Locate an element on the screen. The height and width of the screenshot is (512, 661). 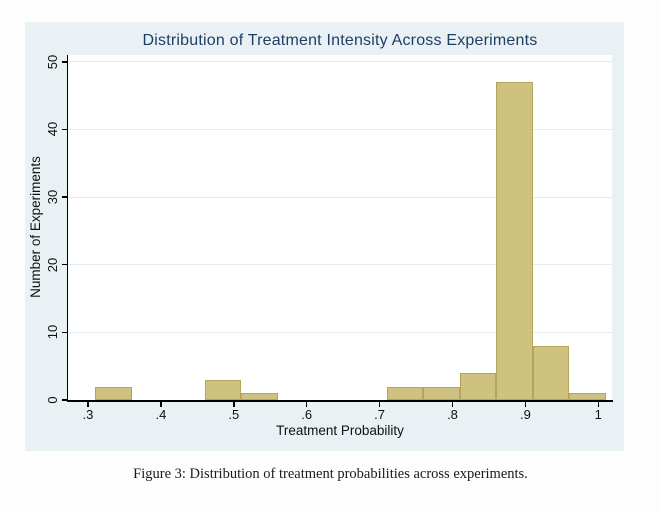
y-axis-title: Number of Experiments is located at coordinates (35, 227).